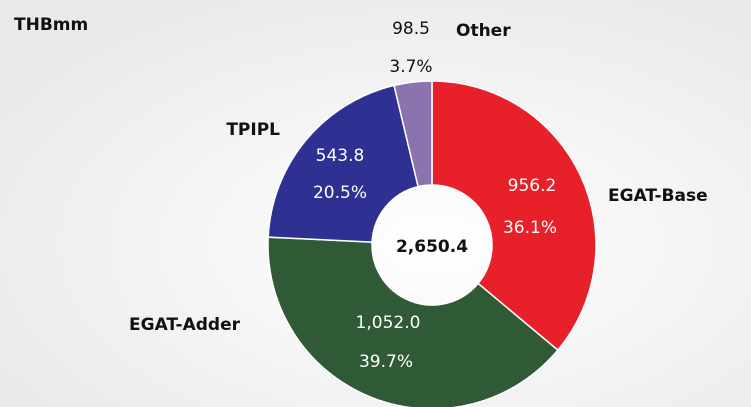 The height and width of the screenshot is (407, 751). Describe the element at coordinates (532, 186) in the screenshot. I see `value-label: 956.2` at that location.